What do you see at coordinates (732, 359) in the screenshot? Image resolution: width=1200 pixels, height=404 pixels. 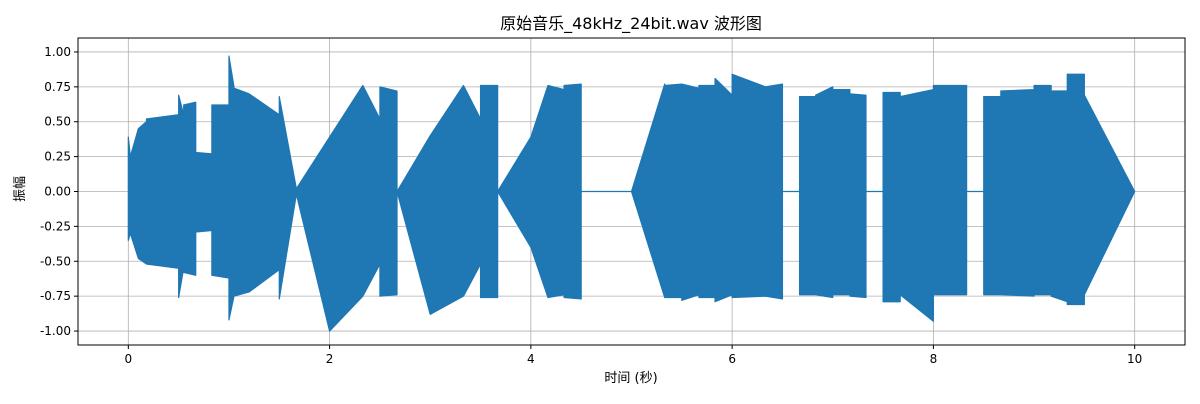 I see `x-tick-label-3: 6` at bounding box center [732, 359].